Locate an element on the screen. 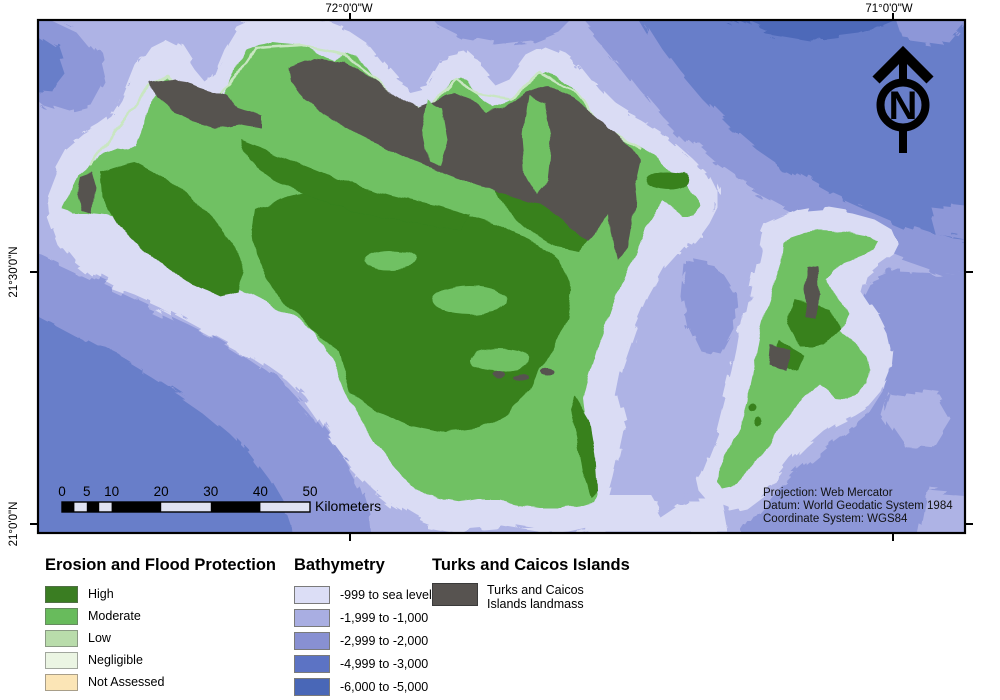 This screenshot has width=1000, height=700. credit-datum: Datum: World Geodatic System 1984 is located at coordinates (858, 506).